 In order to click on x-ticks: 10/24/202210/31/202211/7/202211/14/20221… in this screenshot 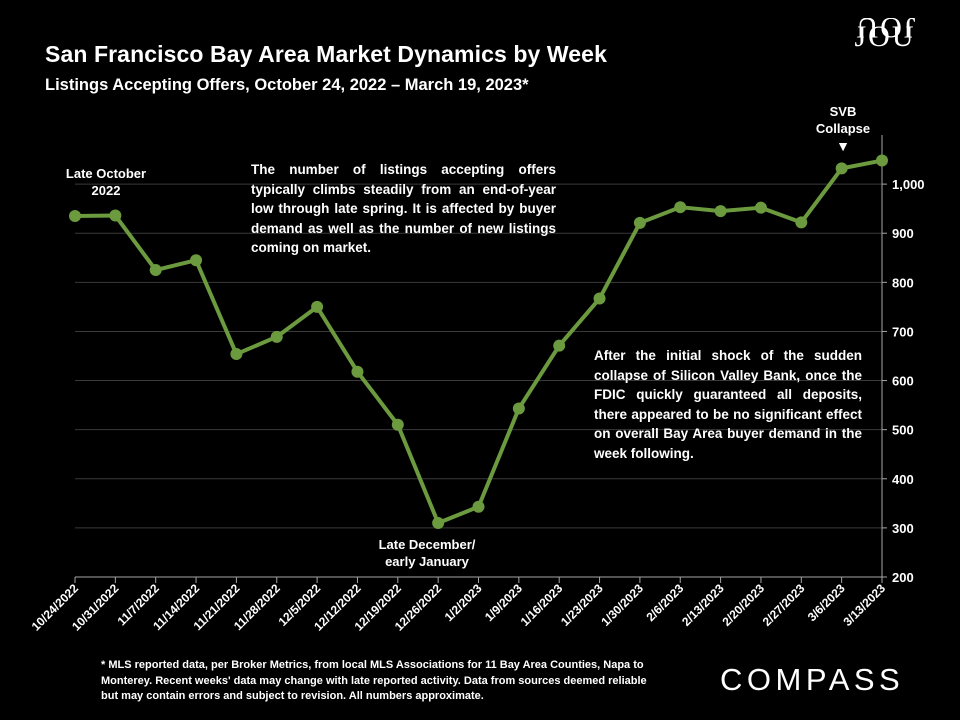, I will do `click(458, 605)`.